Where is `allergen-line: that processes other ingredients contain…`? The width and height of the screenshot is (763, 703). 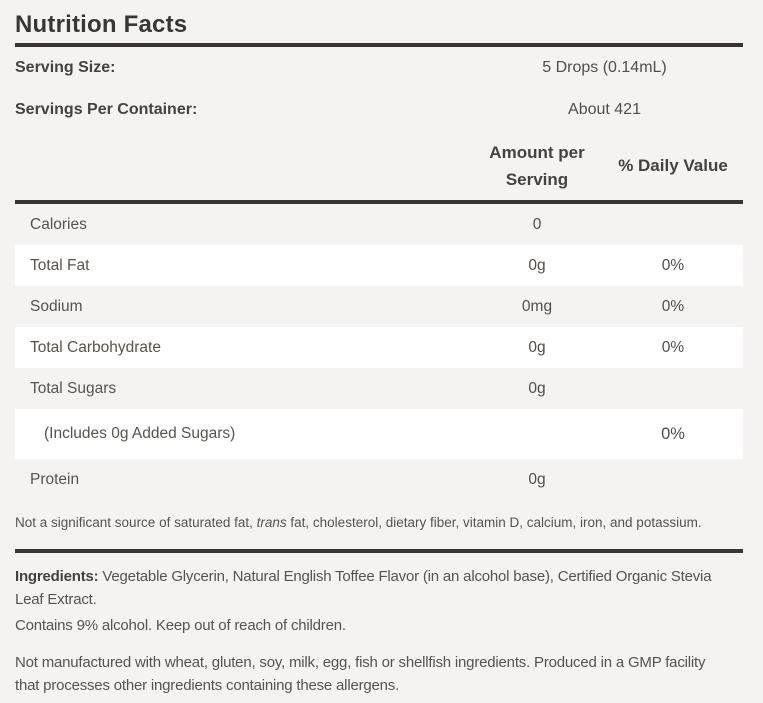
allergen-line: that processes other ingredients contain… is located at coordinates (207, 685).